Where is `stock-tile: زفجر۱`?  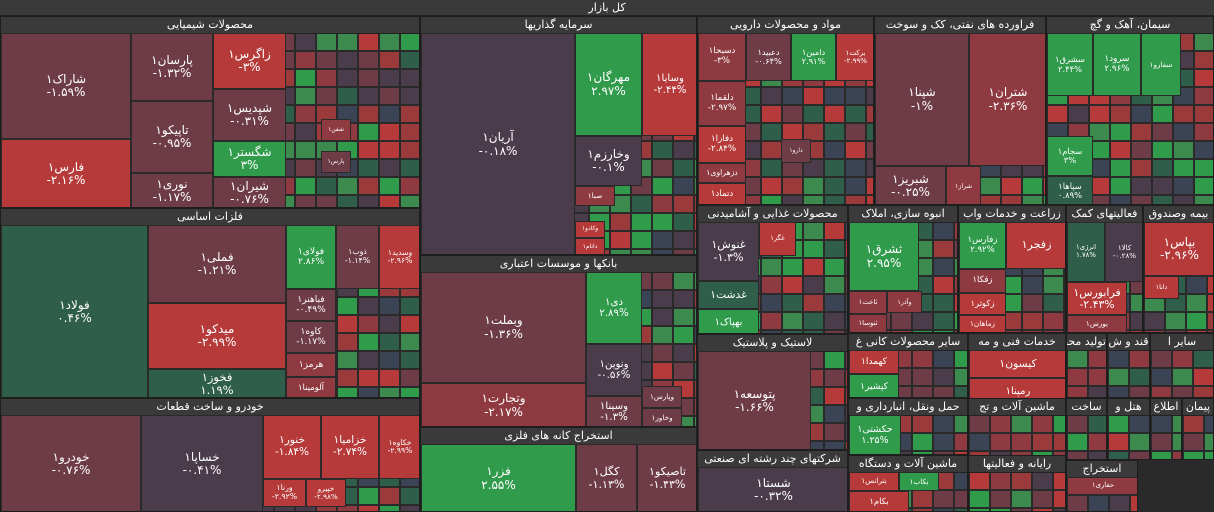 stock-tile: زفجر۱ is located at coordinates (1035, 245).